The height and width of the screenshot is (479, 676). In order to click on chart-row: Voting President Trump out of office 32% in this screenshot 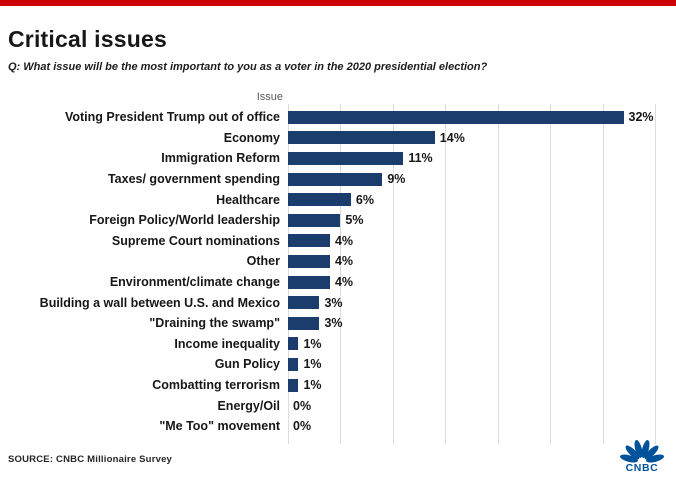, I will do `click(338, 117)`.